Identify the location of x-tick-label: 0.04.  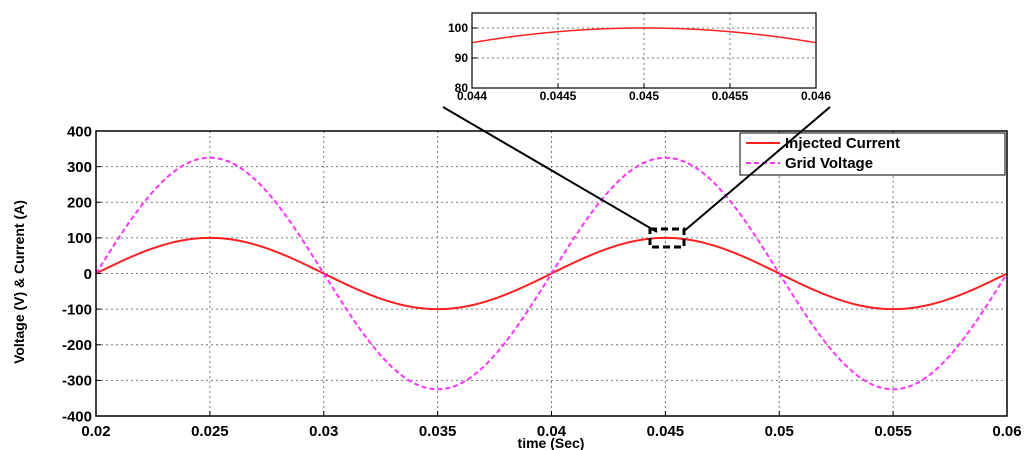
(552, 431).